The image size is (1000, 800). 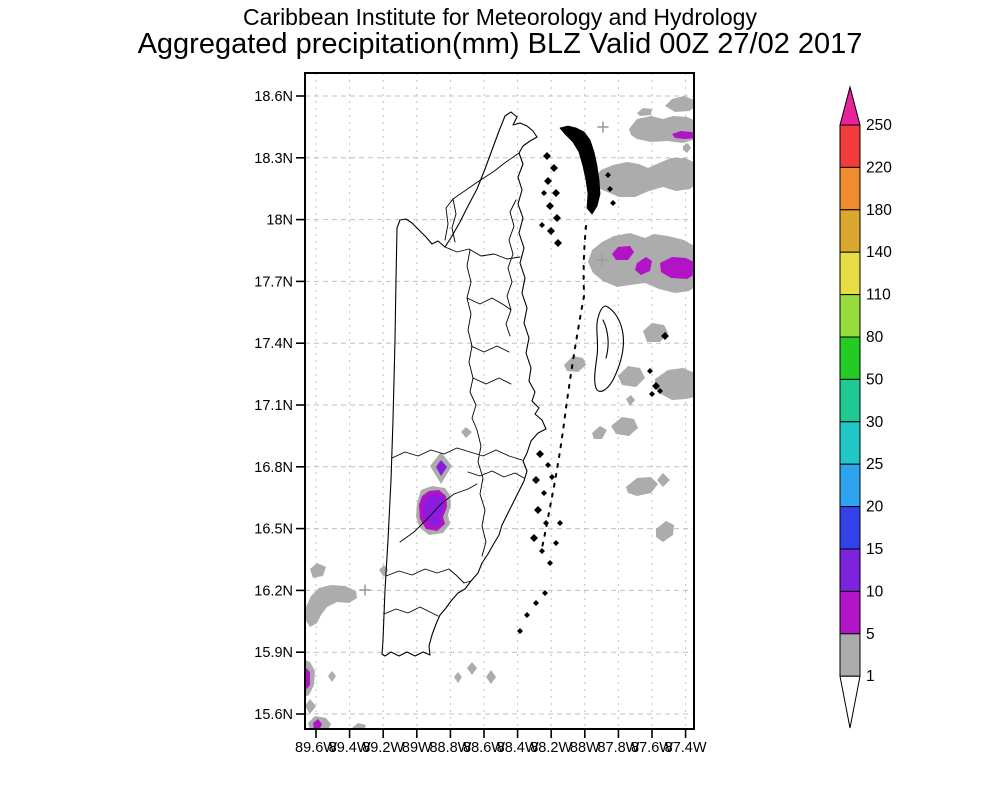 What do you see at coordinates (878, 295) in the screenshot?
I see `colorbar-label: 110` at bounding box center [878, 295].